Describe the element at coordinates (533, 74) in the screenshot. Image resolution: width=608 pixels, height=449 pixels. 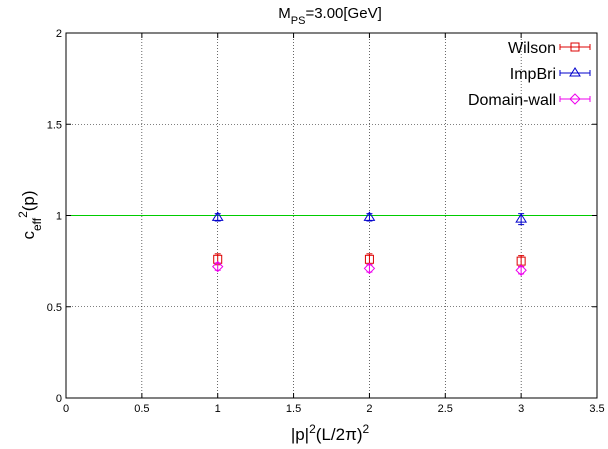
I see `legend-label-impbri: ImpBri` at that location.